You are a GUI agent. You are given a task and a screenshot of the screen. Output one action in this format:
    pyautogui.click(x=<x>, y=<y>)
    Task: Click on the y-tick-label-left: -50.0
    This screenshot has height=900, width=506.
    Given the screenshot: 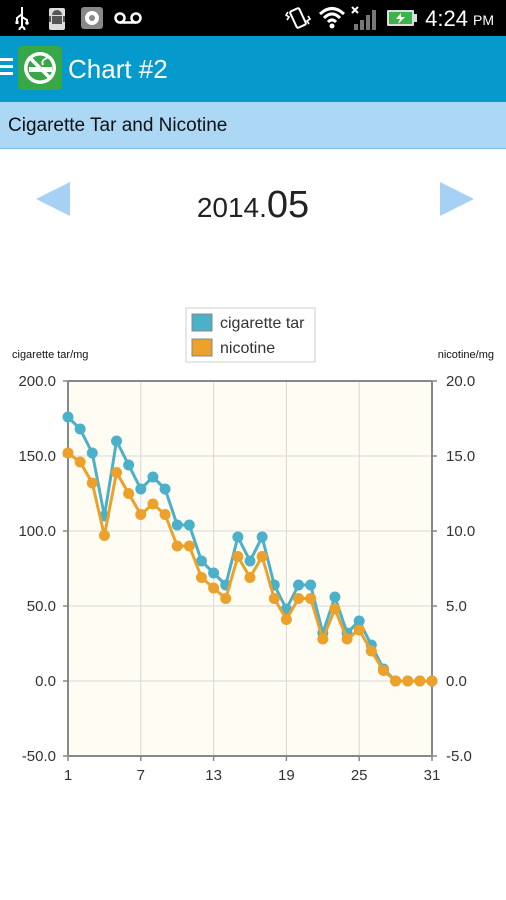 What is the action you would take?
    pyautogui.click(x=39, y=756)
    